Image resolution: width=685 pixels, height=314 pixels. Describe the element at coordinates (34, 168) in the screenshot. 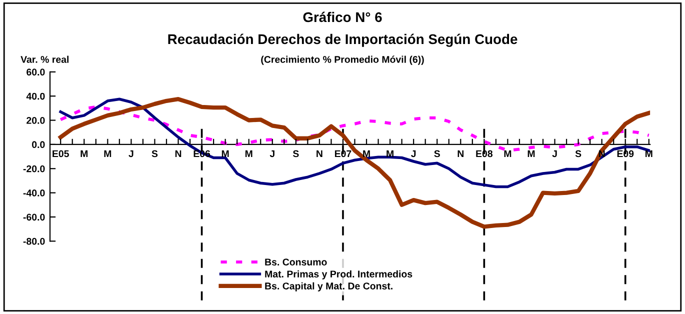

I see `y-tick-label: -20.0` at that location.